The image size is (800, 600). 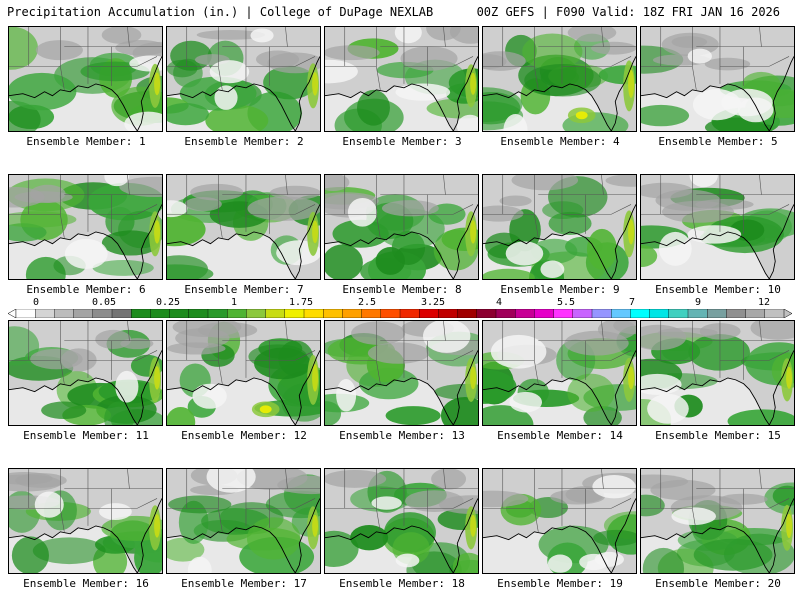 I want to click on color-scale-labels: 0 0.05 0.25 1 1.75 2.5 3.25 4 5.5 7 9 12, so click(x=400, y=303).